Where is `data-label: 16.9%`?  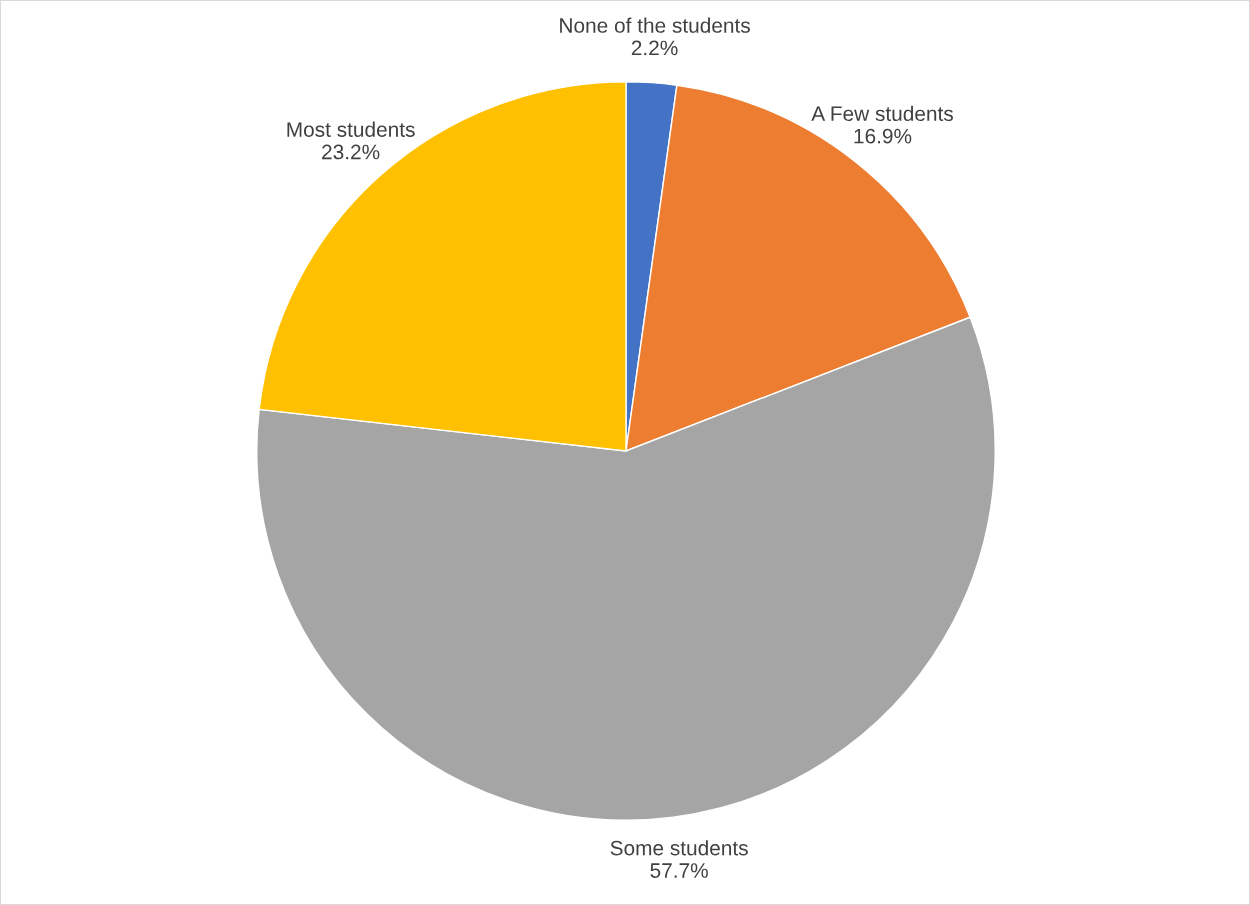
data-label: 16.9% is located at coordinates (883, 136).